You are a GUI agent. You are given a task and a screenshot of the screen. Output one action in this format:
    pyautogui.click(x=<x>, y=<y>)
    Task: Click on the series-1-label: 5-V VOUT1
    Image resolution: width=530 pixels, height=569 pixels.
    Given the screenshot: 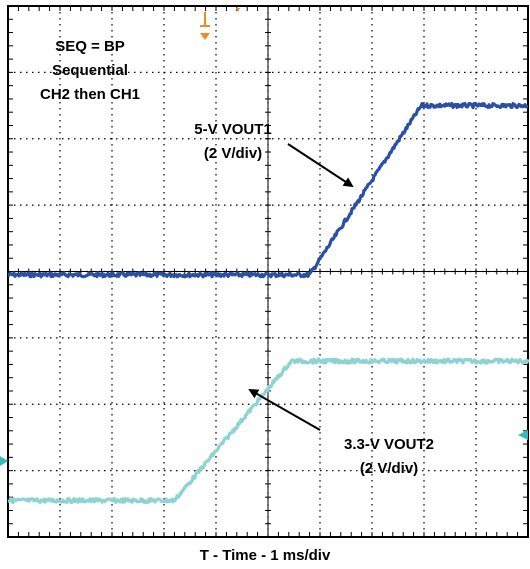 What is the action you would take?
    pyautogui.click(x=233, y=129)
    